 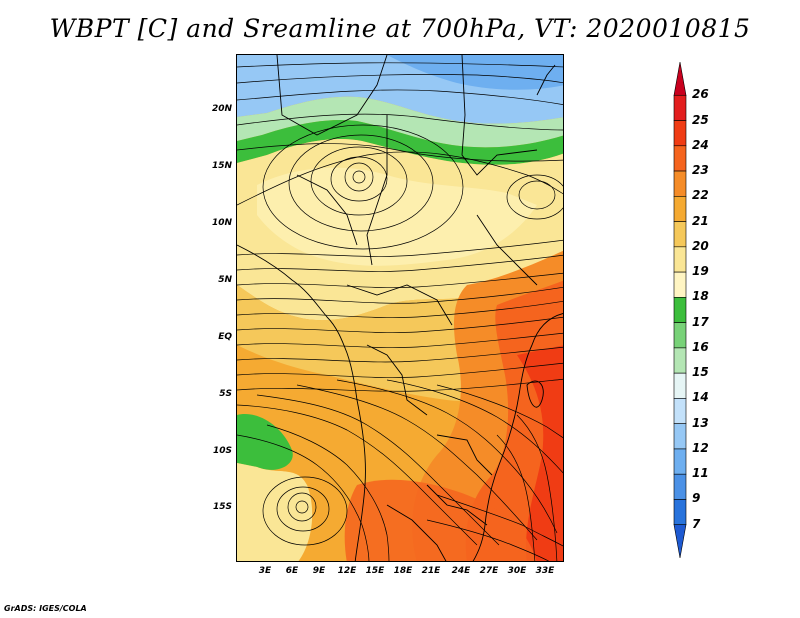 I want to click on lon-label-12e: 12E, so click(x=347, y=571).